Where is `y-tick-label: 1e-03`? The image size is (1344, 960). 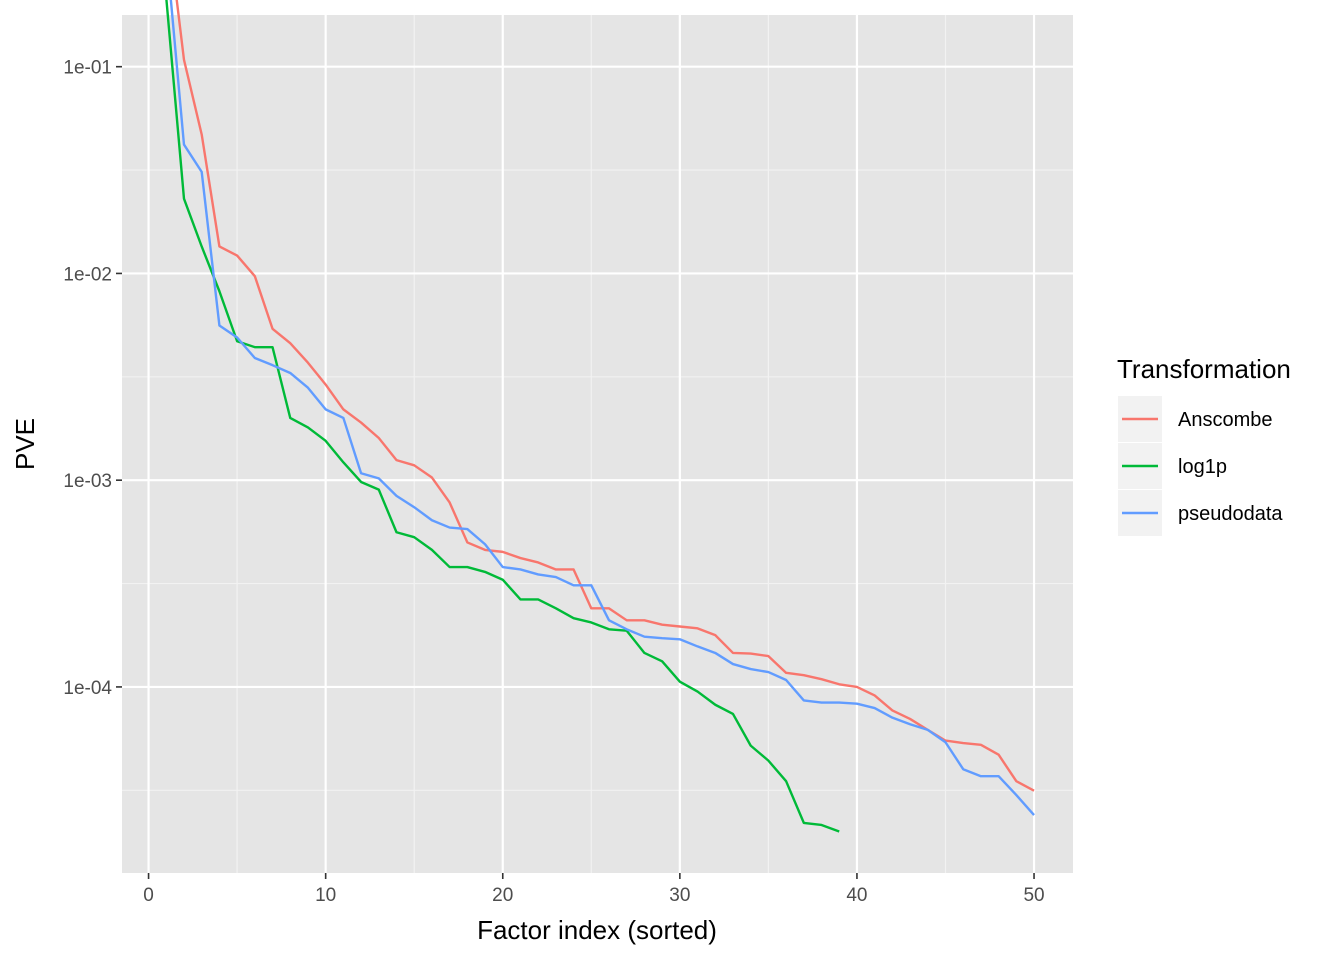
y-tick-label: 1e-03 is located at coordinates (87, 481).